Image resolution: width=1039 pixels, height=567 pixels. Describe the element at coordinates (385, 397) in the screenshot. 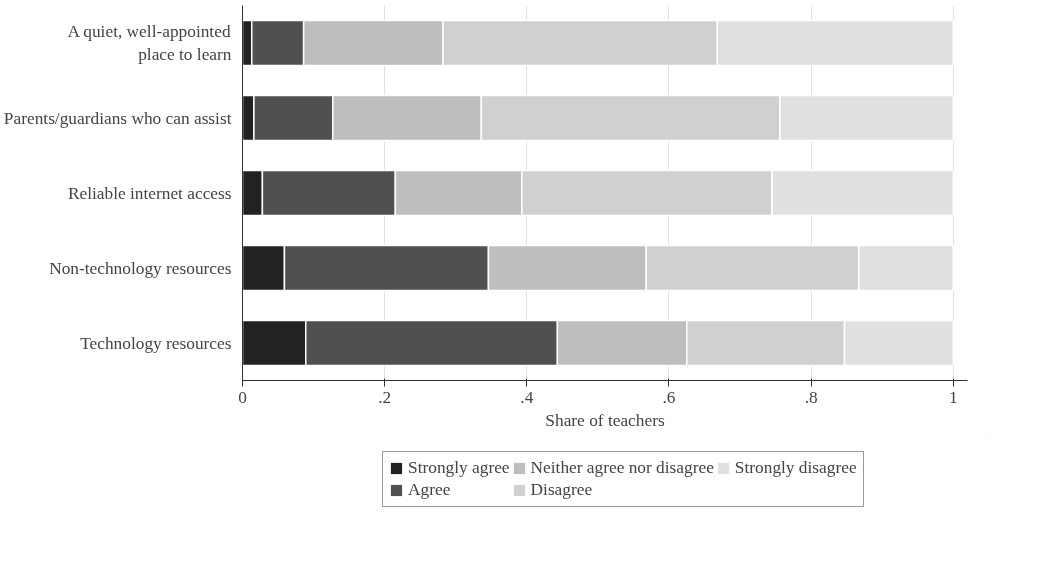

I see `x-tick-label: .2` at that location.